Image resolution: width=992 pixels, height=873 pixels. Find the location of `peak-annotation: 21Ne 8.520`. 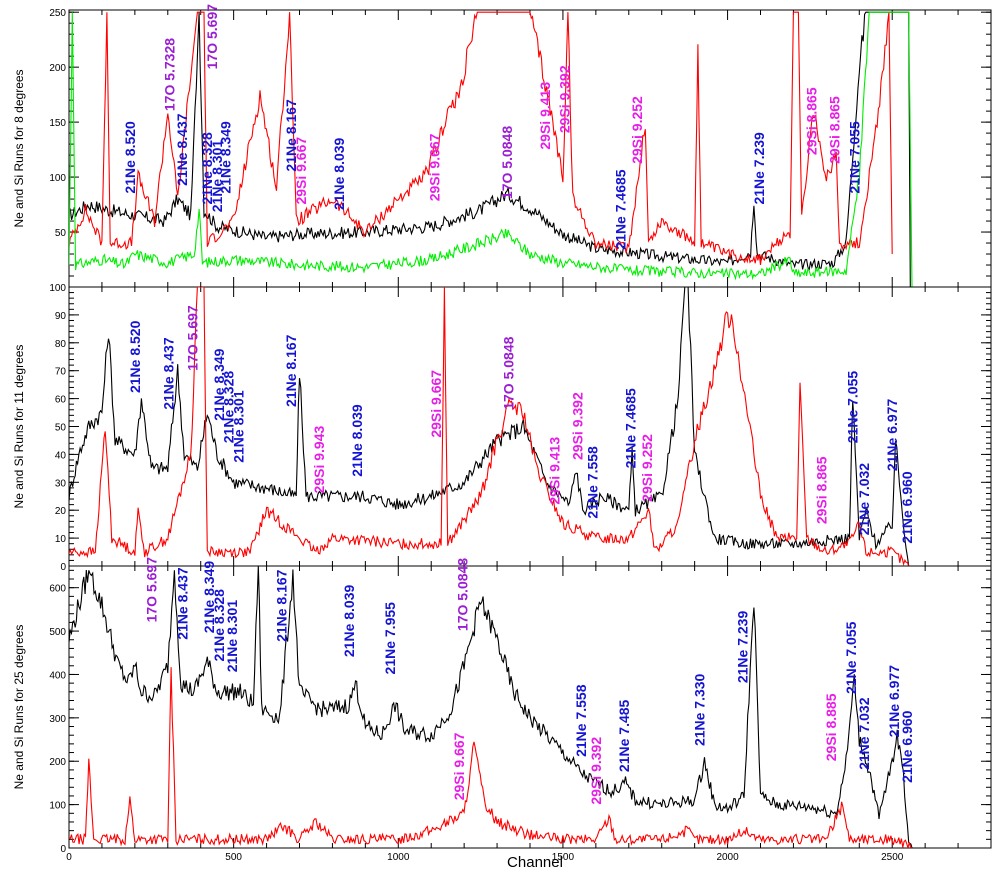

peak-annotation: 21Ne 8.520 is located at coordinates (130, 157).